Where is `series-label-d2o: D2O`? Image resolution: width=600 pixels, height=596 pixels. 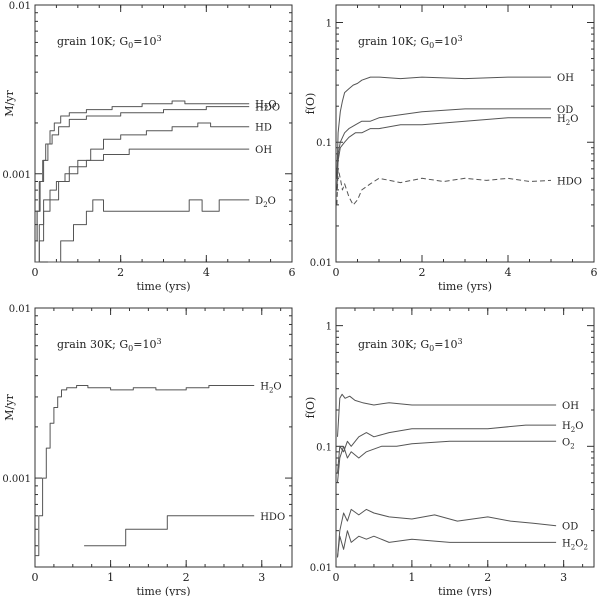 series-label-d2o: D2O is located at coordinates (265, 202).